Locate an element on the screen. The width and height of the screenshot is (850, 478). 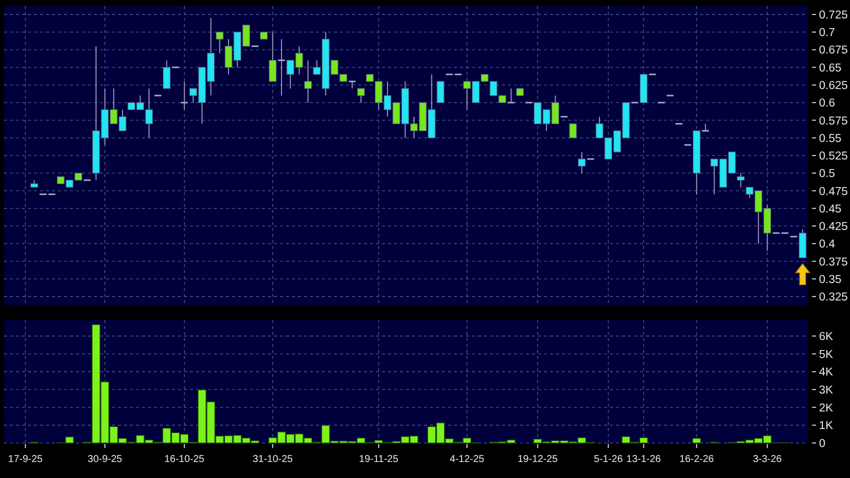
y-tick-label: 6K is located at coordinates (826, 337).